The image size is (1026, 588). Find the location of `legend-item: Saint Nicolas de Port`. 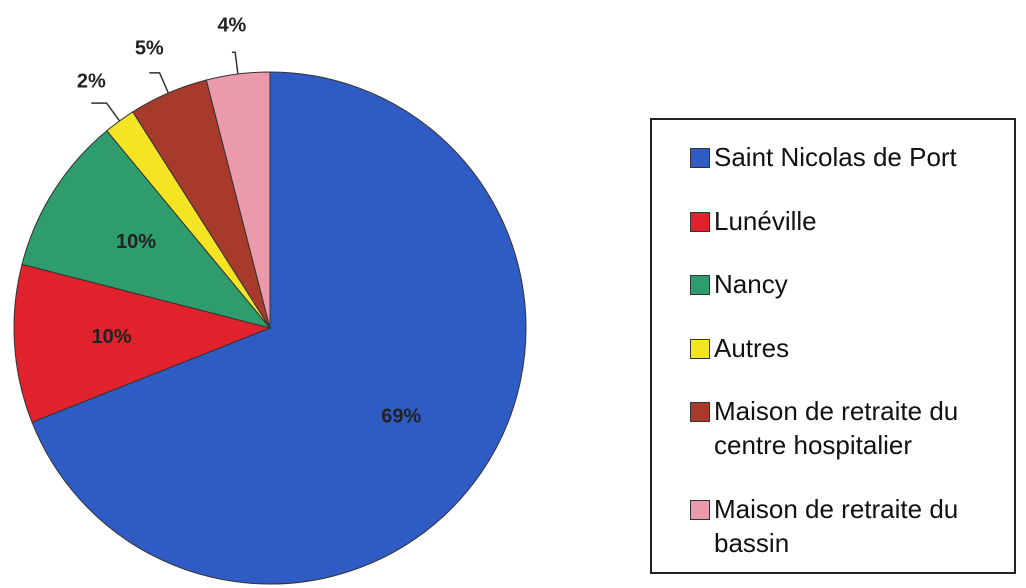

legend-item: Saint Nicolas de Port is located at coordinates (847, 157).